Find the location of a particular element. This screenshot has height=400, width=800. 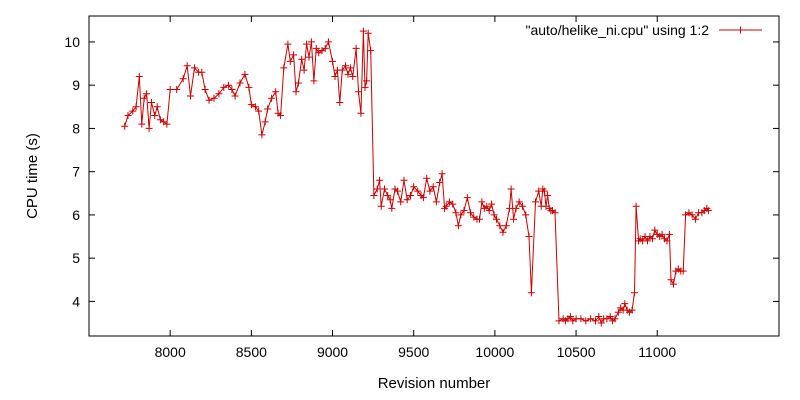

y-tick-label: 7 is located at coordinates (76, 172).